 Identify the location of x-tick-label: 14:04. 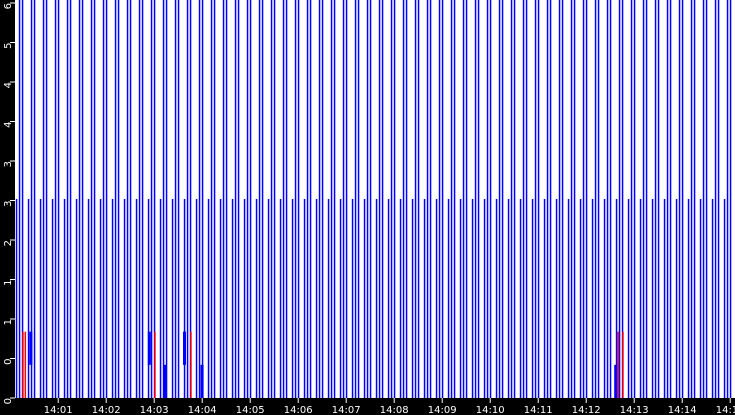
(202, 410).